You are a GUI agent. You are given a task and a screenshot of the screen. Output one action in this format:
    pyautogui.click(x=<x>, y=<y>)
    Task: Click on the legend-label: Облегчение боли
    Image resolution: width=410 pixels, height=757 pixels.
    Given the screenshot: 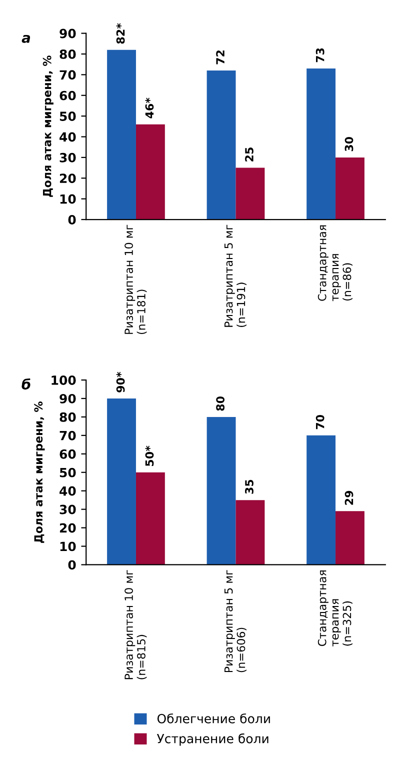 What is the action you would take?
    pyautogui.click(x=213, y=718)
    